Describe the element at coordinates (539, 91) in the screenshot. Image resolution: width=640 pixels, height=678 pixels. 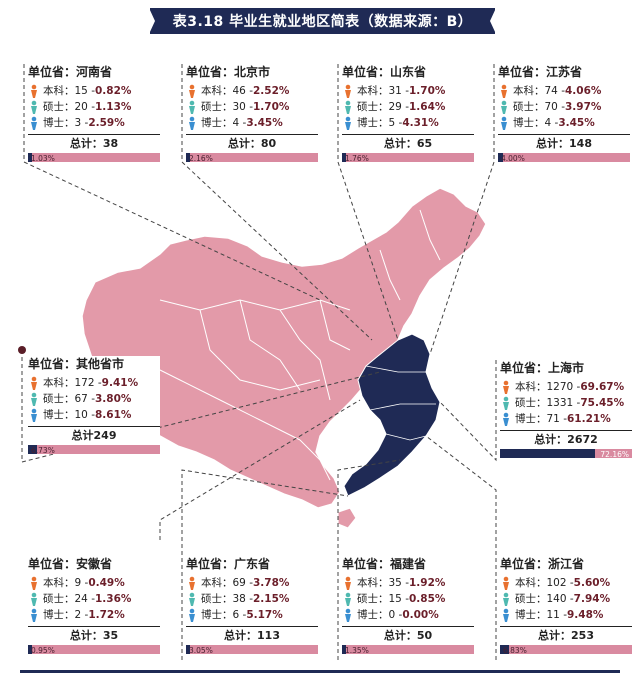
I see `bachelor-count: 本科：74 -` at that location.